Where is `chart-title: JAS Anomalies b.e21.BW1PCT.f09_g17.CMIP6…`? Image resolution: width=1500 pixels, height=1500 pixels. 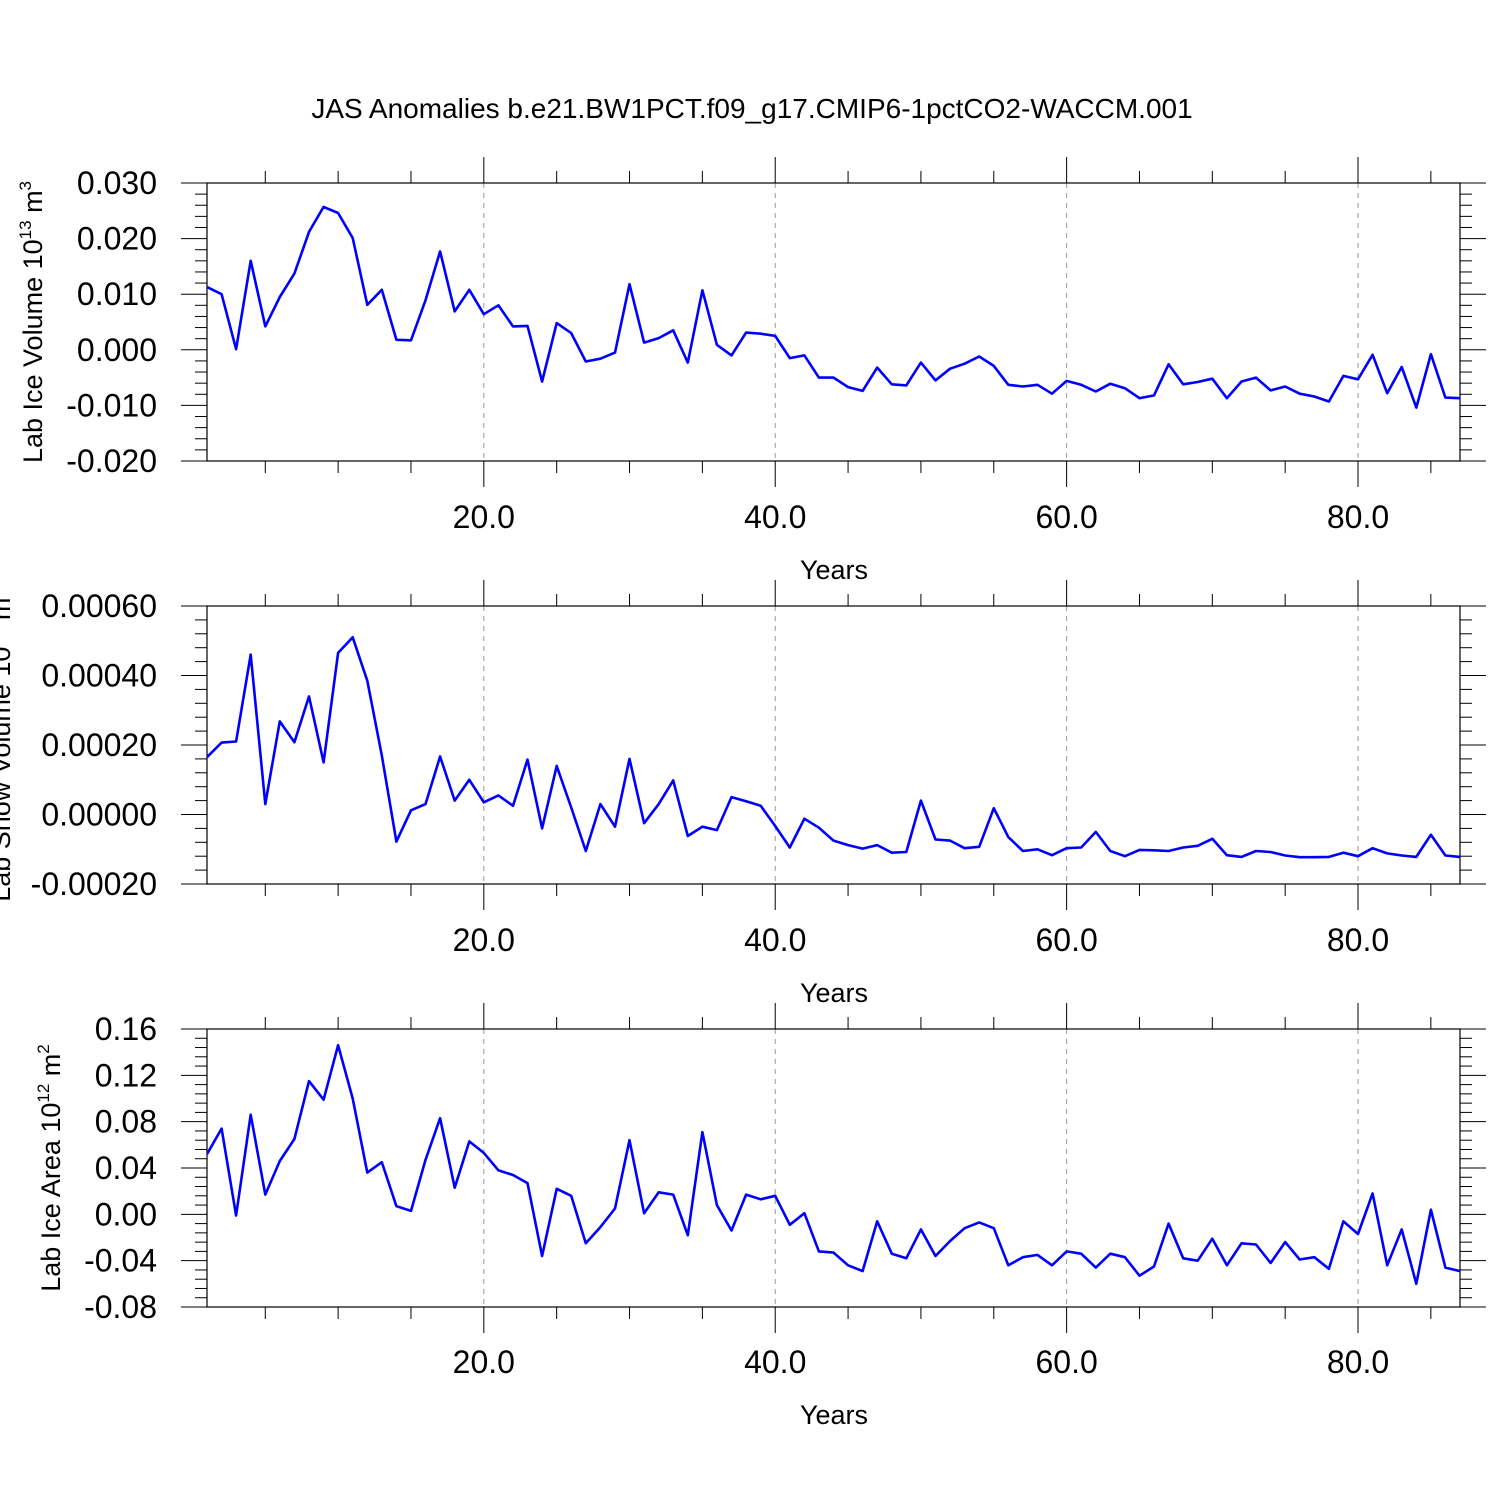 chart-title: JAS Anomalies b.e21.BW1PCT.f09_g17.CMIP6… is located at coordinates (751, 108).